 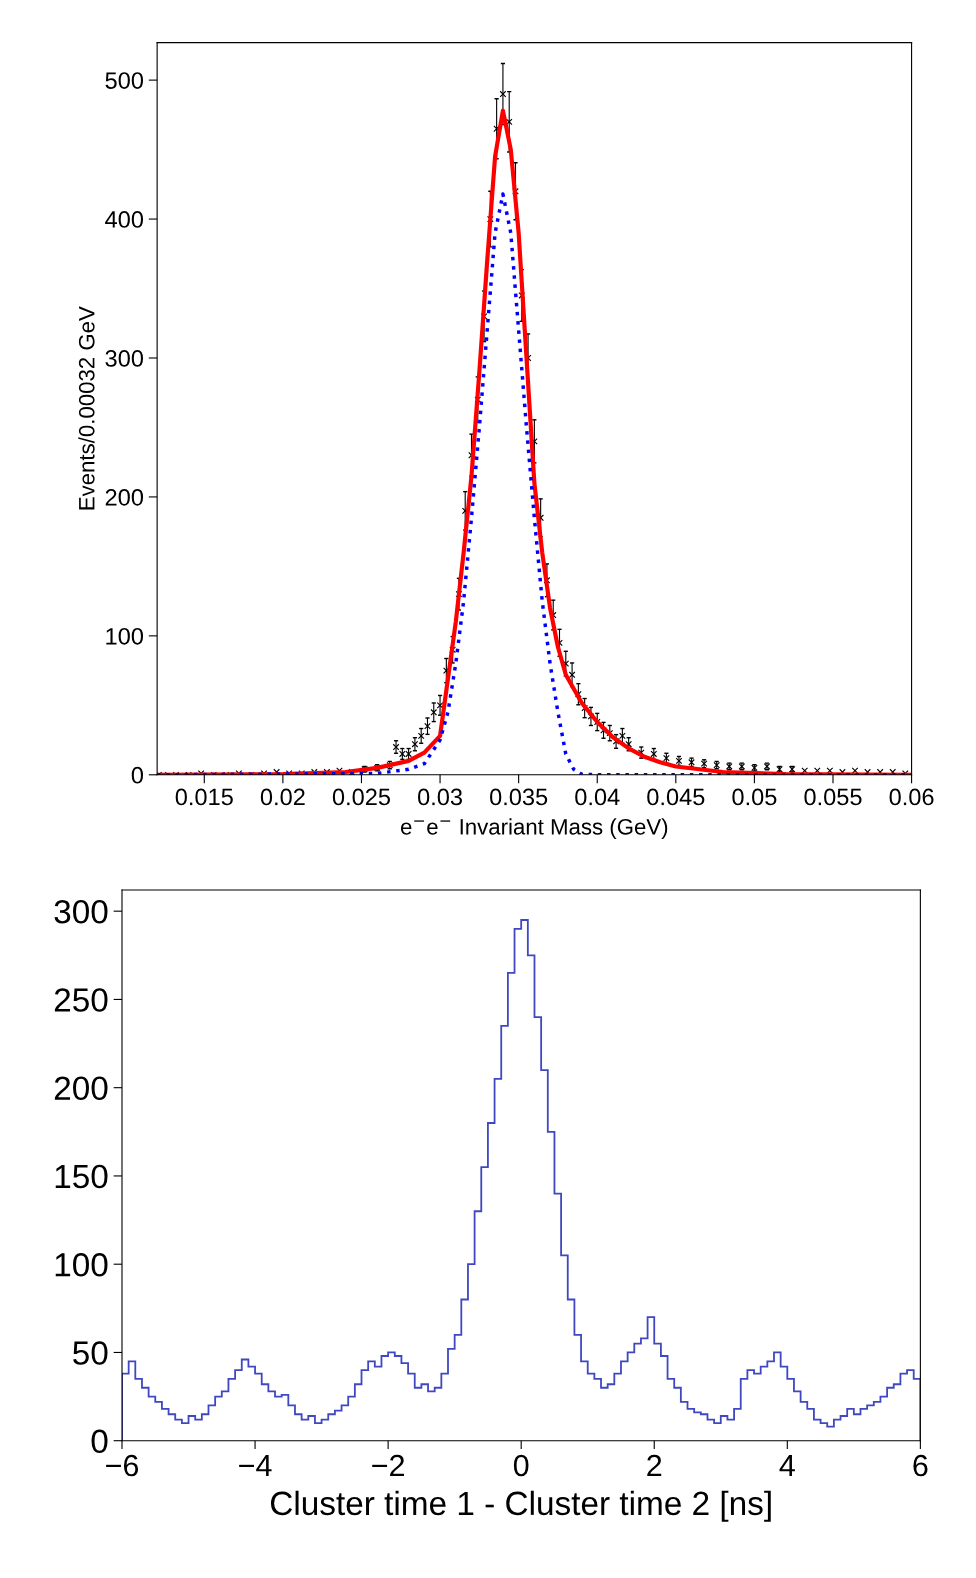 I want to click on x-tick-label: −2, so click(x=388, y=1465).